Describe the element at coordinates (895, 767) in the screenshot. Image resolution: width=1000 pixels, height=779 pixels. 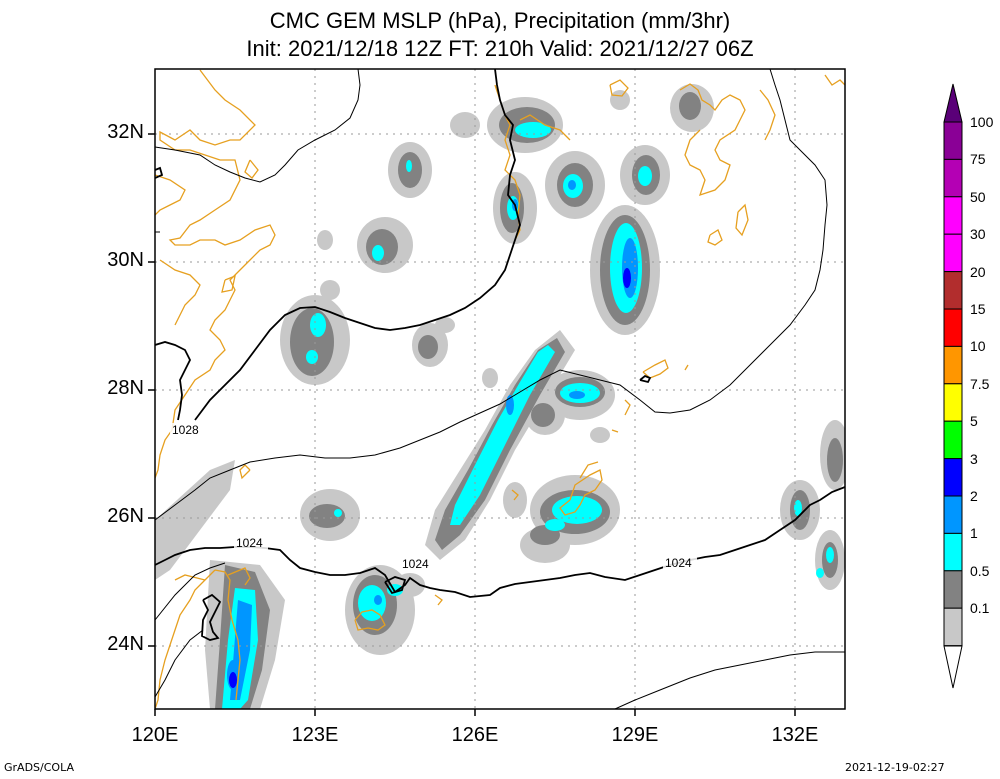
I see `footer-timestamp: 2021-12-19-02:27` at that location.